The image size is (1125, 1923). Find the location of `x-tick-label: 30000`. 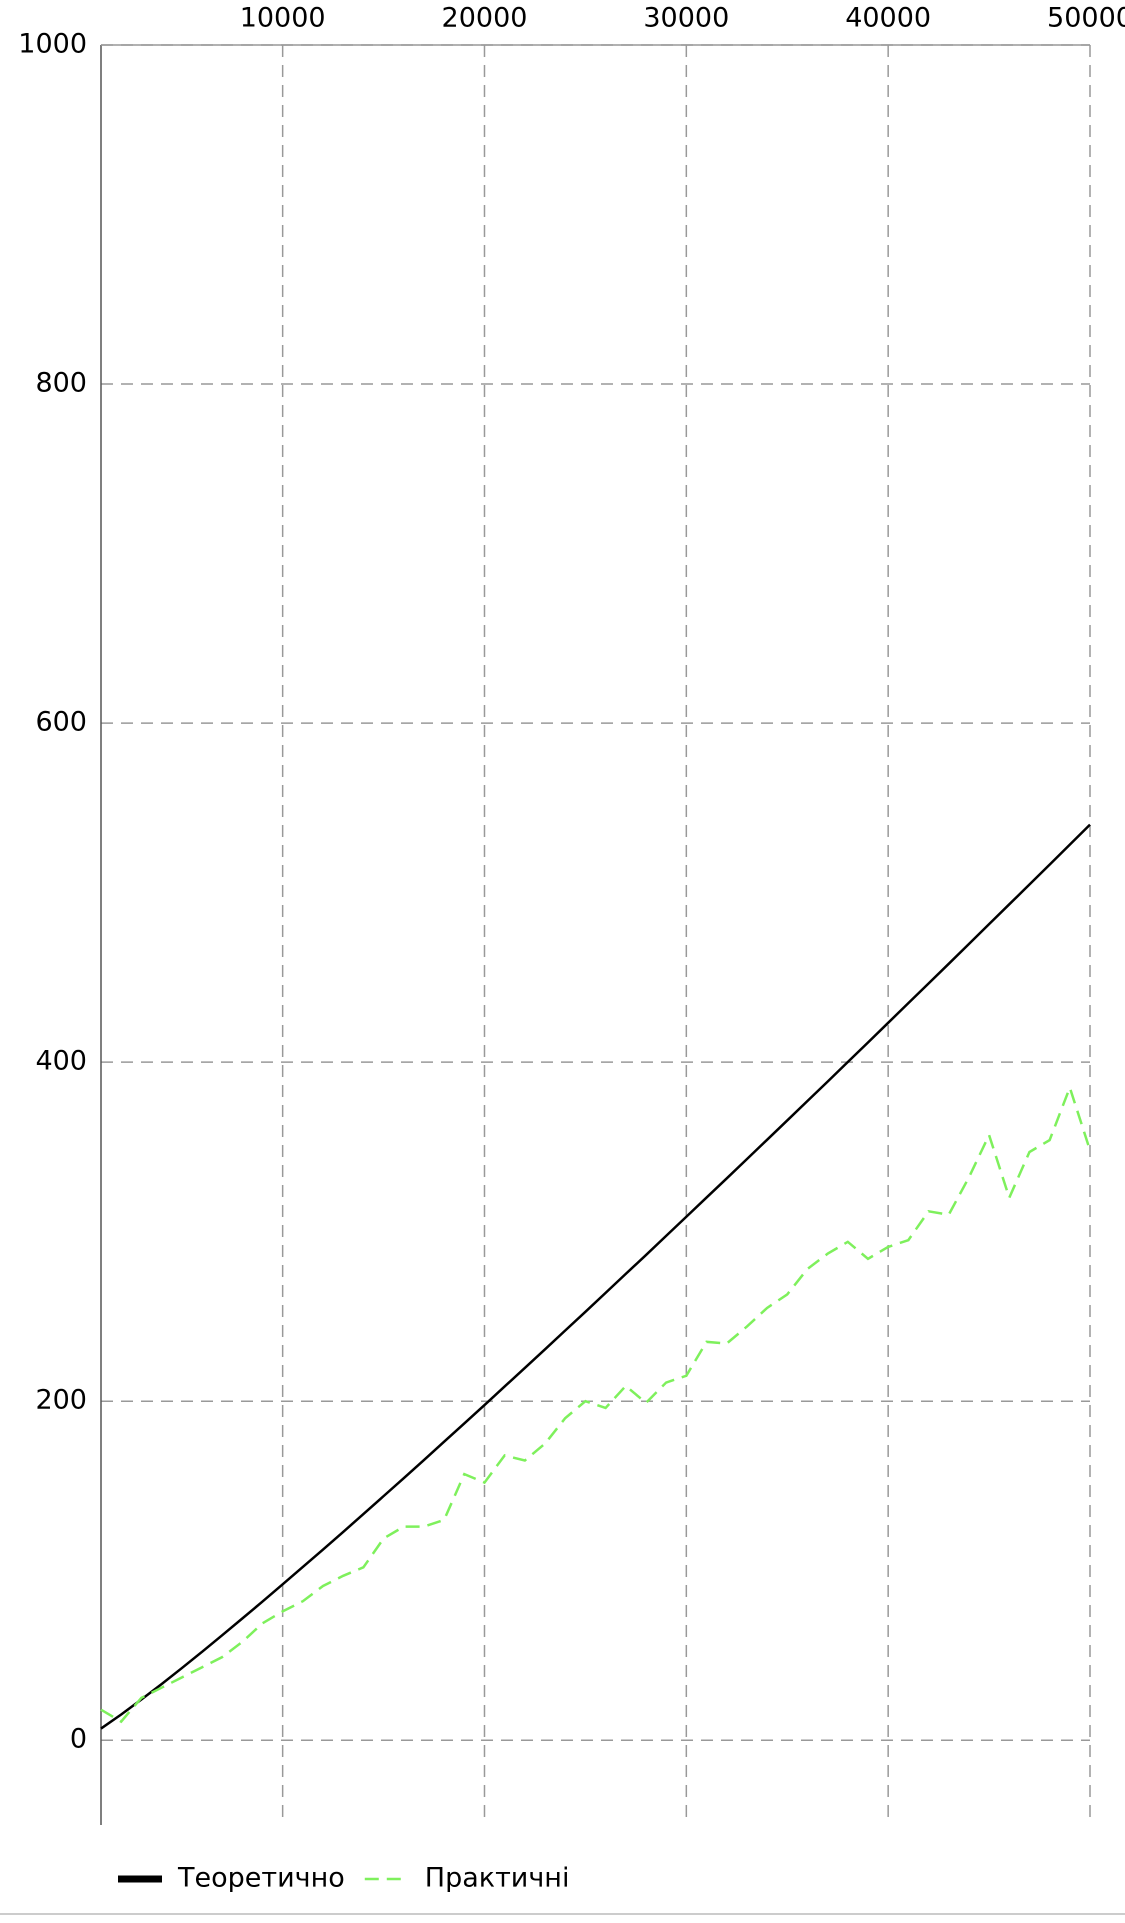

x-tick-label: 30000 is located at coordinates (686, 18).